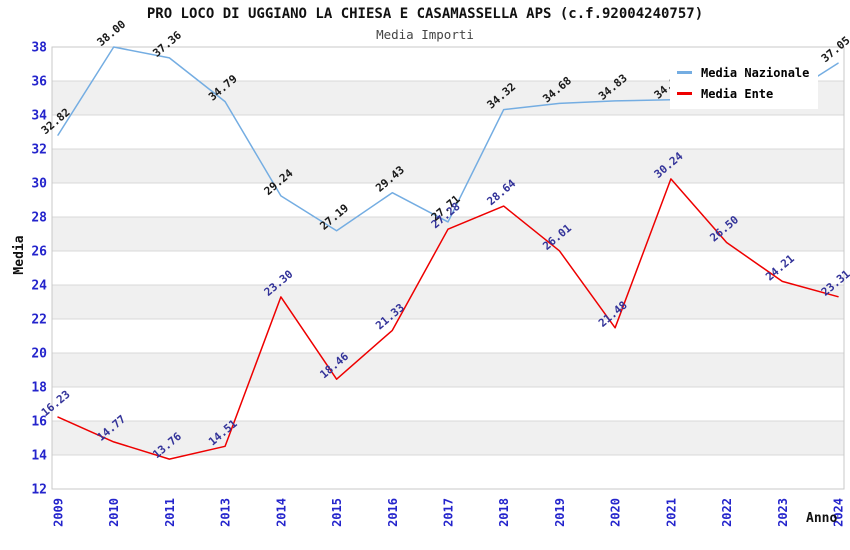 The height and width of the screenshot is (550, 850). What do you see at coordinates (727, 512) in the screenshot?
I see `x-tick-label: 2022` at bounding box center [727, 512].